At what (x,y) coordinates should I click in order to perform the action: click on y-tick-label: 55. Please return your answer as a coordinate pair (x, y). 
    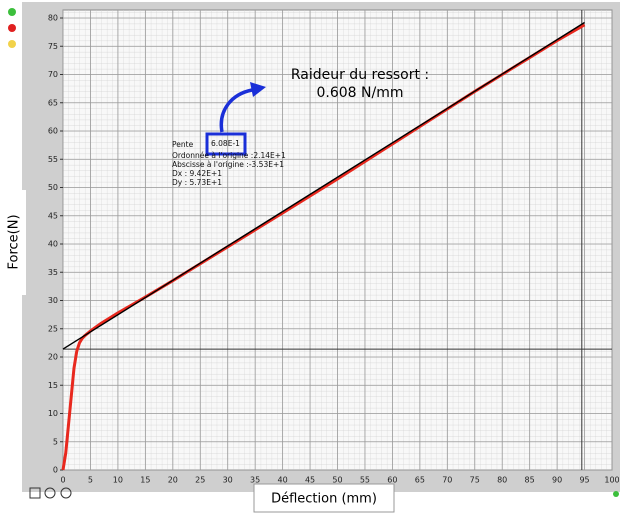
    Looking at the image, I should click on (53, 159).